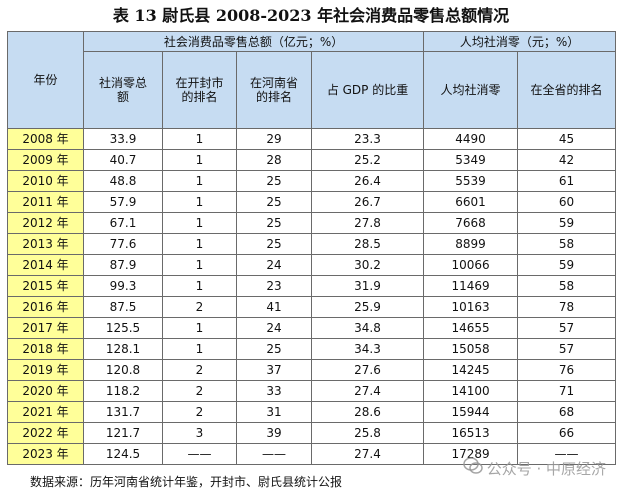 This screenshot has height=495, width=622. What do you see at coordinates (199, 433) in the screenshot?
I see `kaifeng-rank-cell: 3` at bounding box center [199, 433].